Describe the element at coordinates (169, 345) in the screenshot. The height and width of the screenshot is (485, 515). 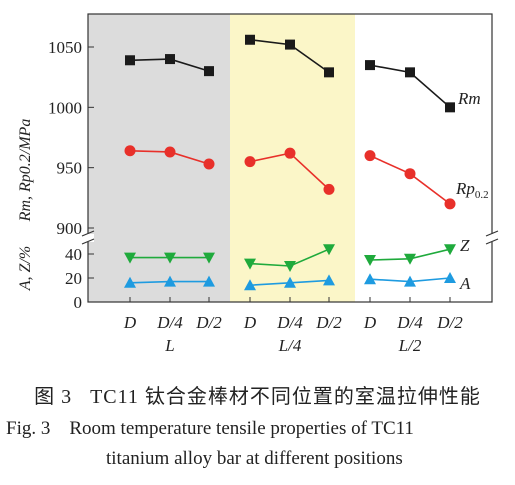
I see `group-label-0: L` at that location.